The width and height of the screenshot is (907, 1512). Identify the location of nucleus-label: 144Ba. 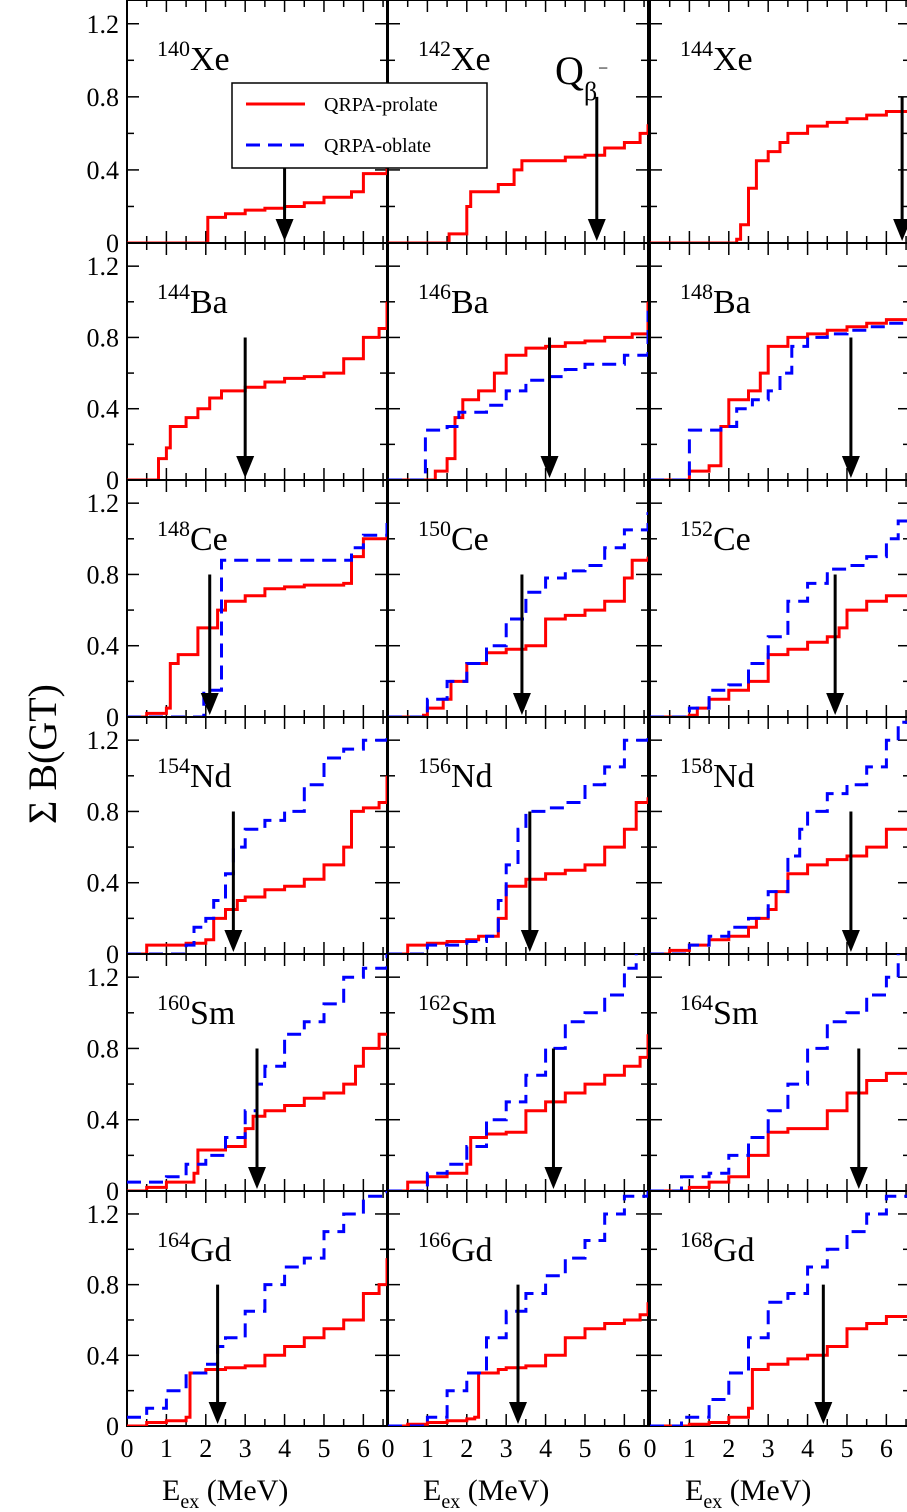
(192, 300).